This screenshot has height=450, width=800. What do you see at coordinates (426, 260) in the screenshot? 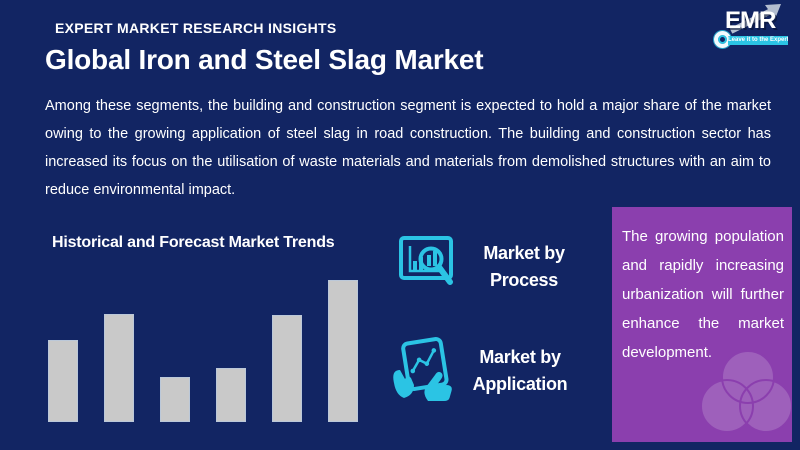
I see `chart-magnifier-icon` at bounding box center [426, 260].